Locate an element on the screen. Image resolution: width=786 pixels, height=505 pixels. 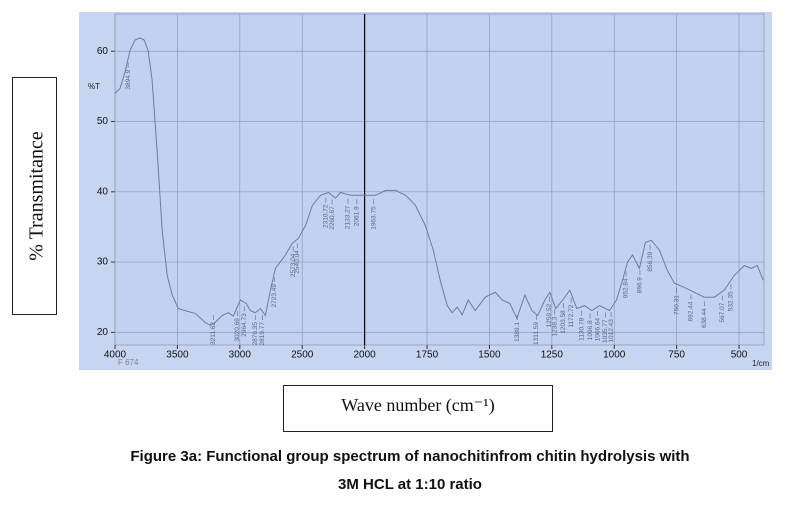
y-tick-label: 40 is located at coordinates (103, 191).